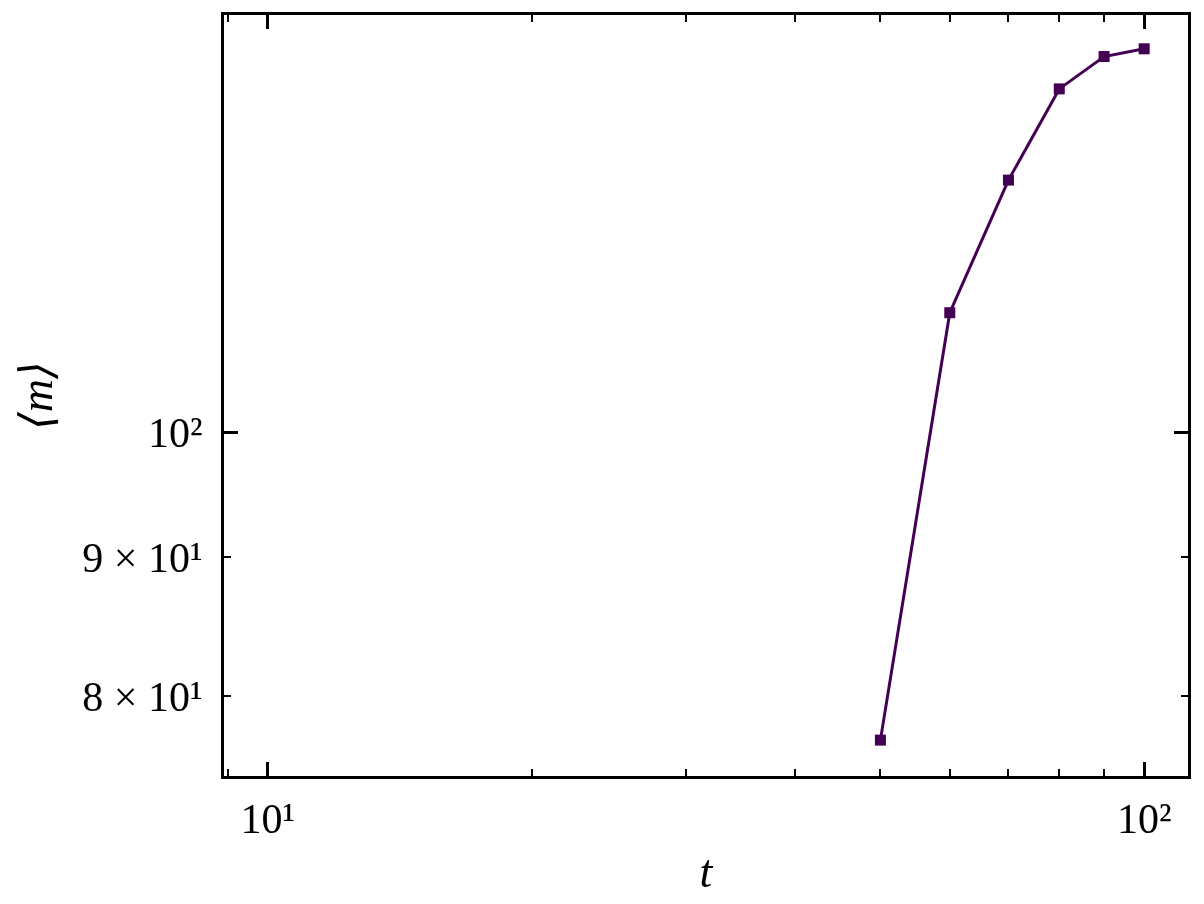  What do you see at coordinates (142, 557) in the screenshot?
I see `y-tick-label: 9 × 10¹` at bounding box center [142, 557].